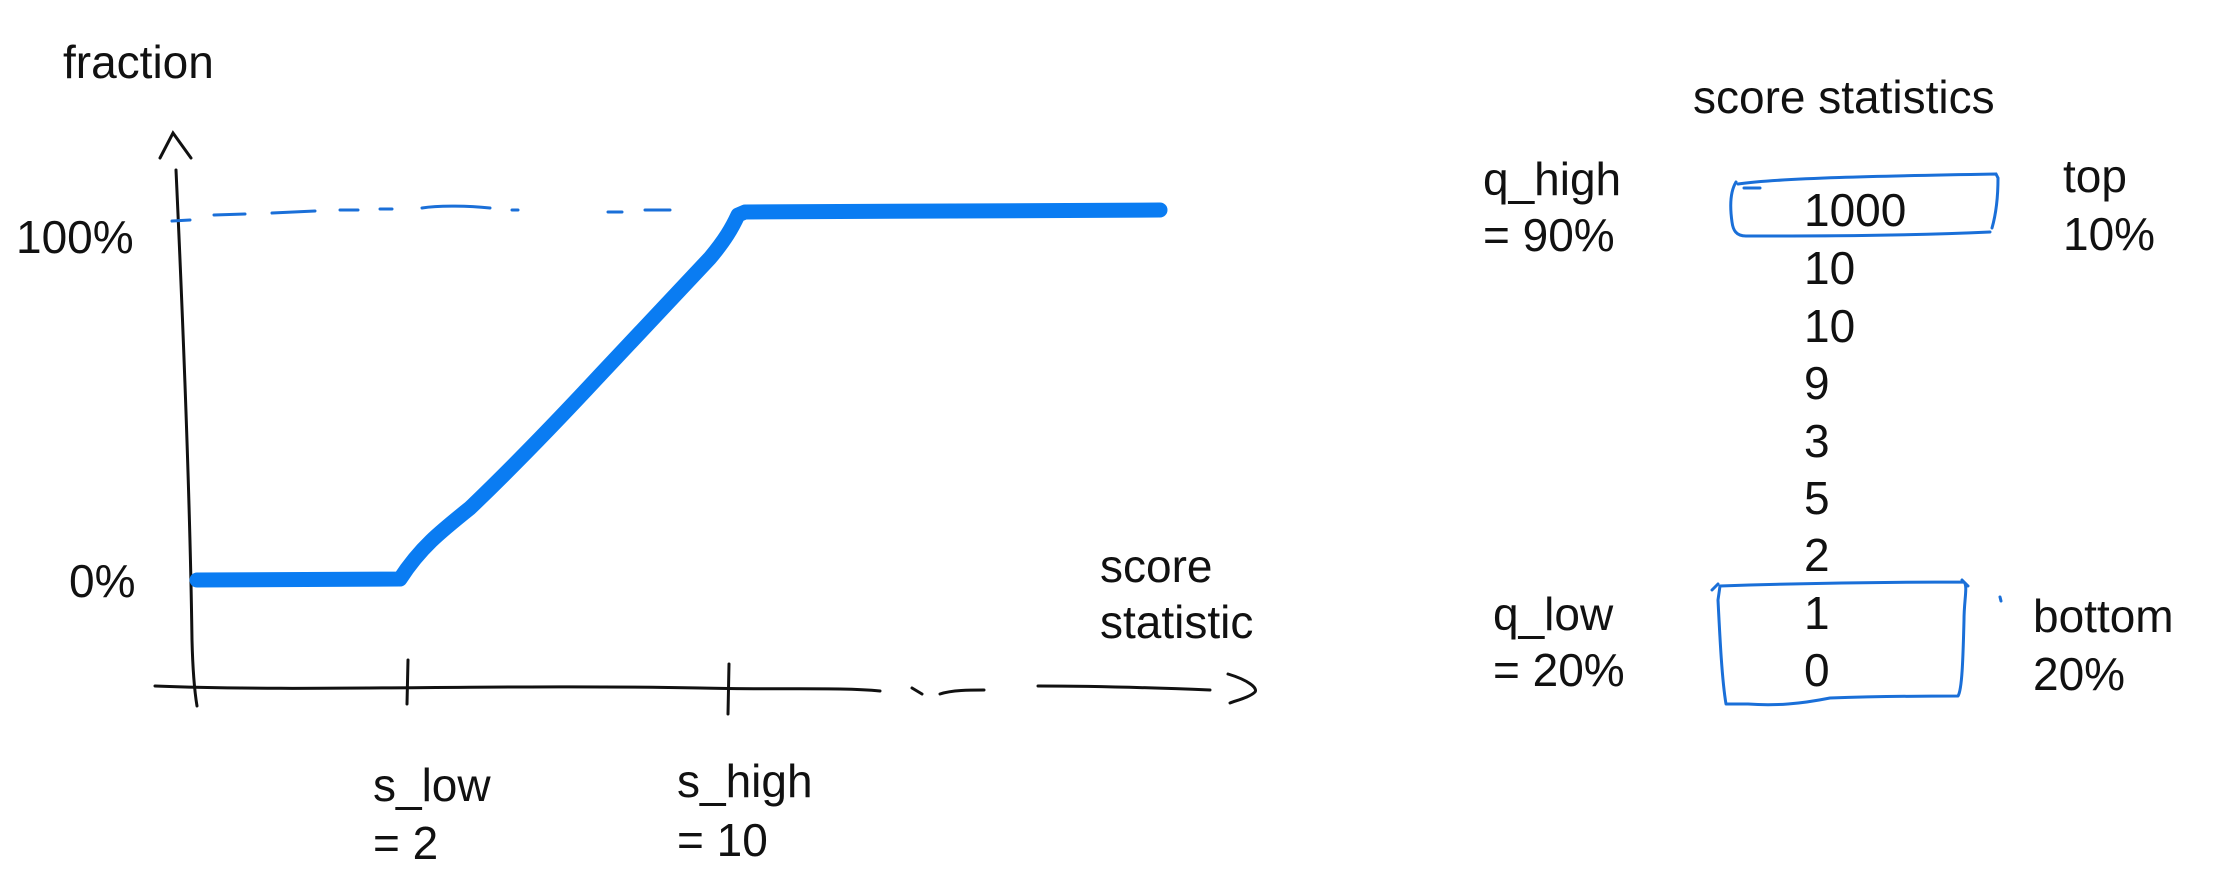  Describe the element at coordinates (722, 840) in the screenshot. I see `s-high-label-line2: = 10` at that location.